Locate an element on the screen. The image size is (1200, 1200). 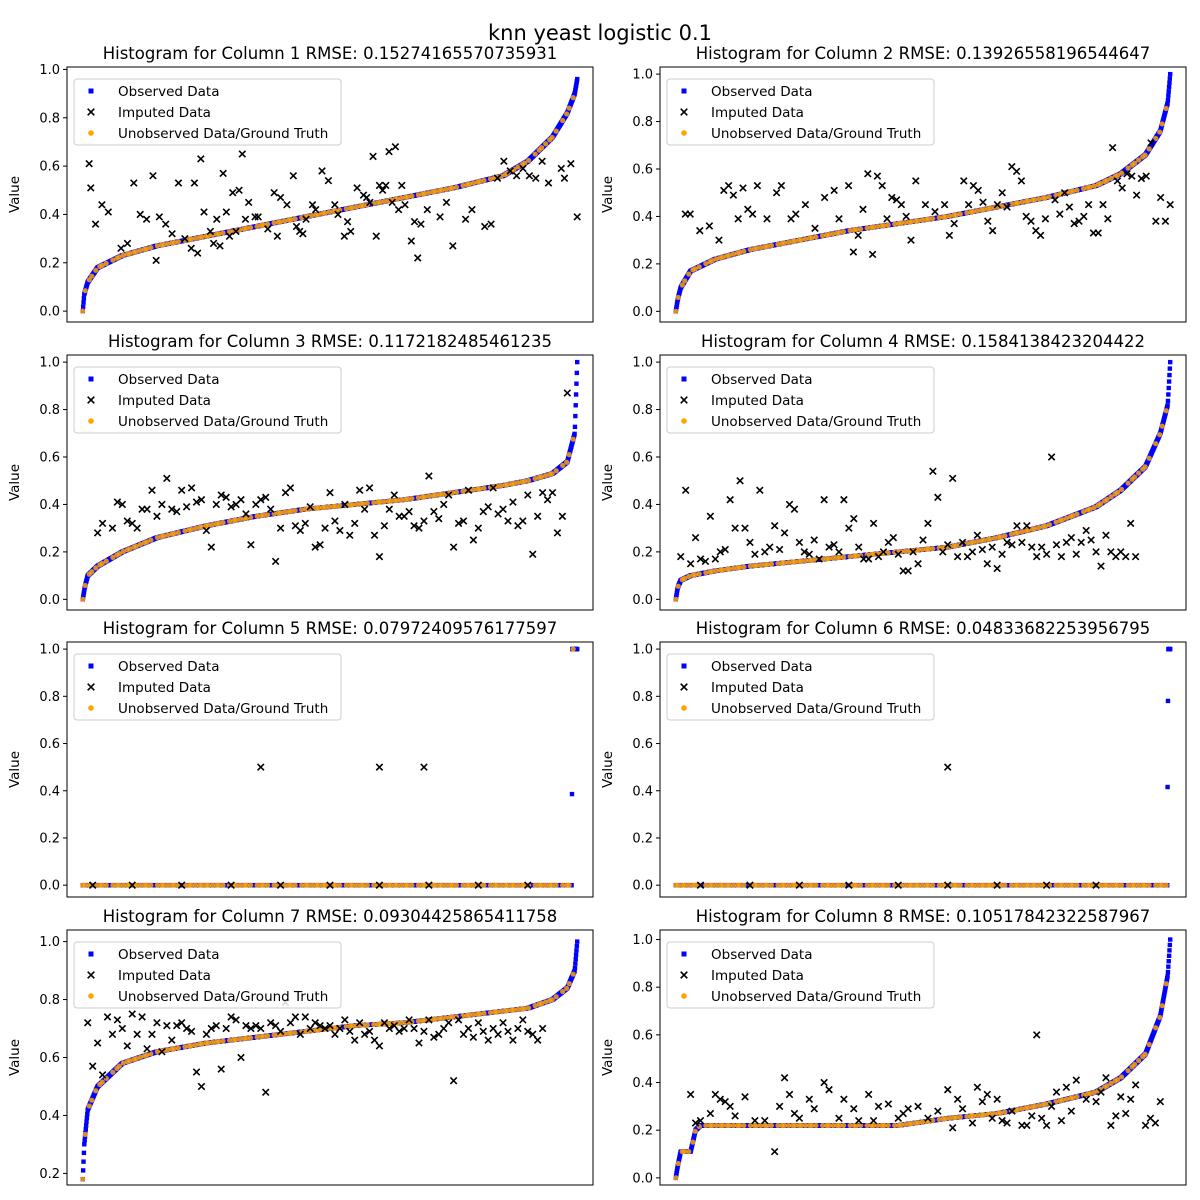
y-tick-label: 1.0 is located at coordinates (49, 70).